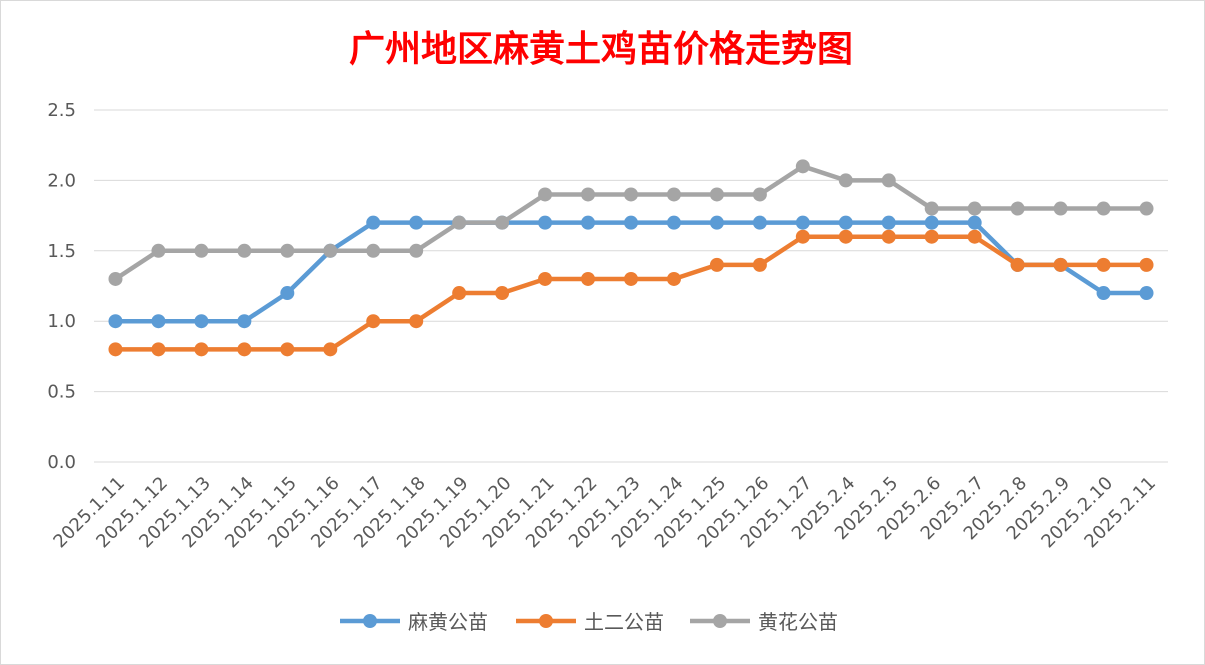 The width and height of the screenshot is (1205, 665). I want to click on chart-title: 广州地区麻黄土鸡苗价格走势图, so click(601, 49).